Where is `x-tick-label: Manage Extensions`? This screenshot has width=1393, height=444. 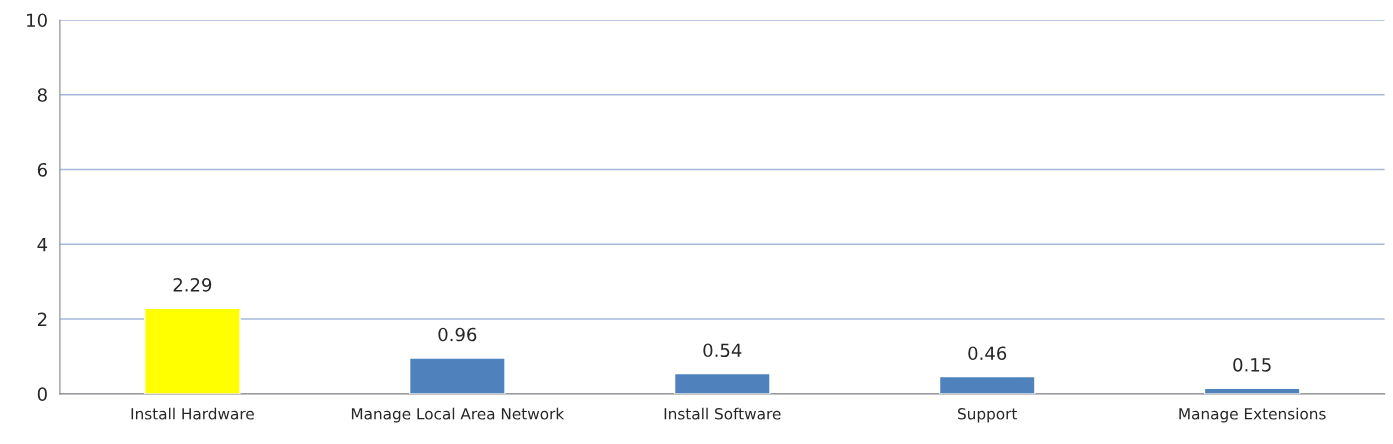 x-tick-label: Manage Extensions is located at coordinates (1252, 415).